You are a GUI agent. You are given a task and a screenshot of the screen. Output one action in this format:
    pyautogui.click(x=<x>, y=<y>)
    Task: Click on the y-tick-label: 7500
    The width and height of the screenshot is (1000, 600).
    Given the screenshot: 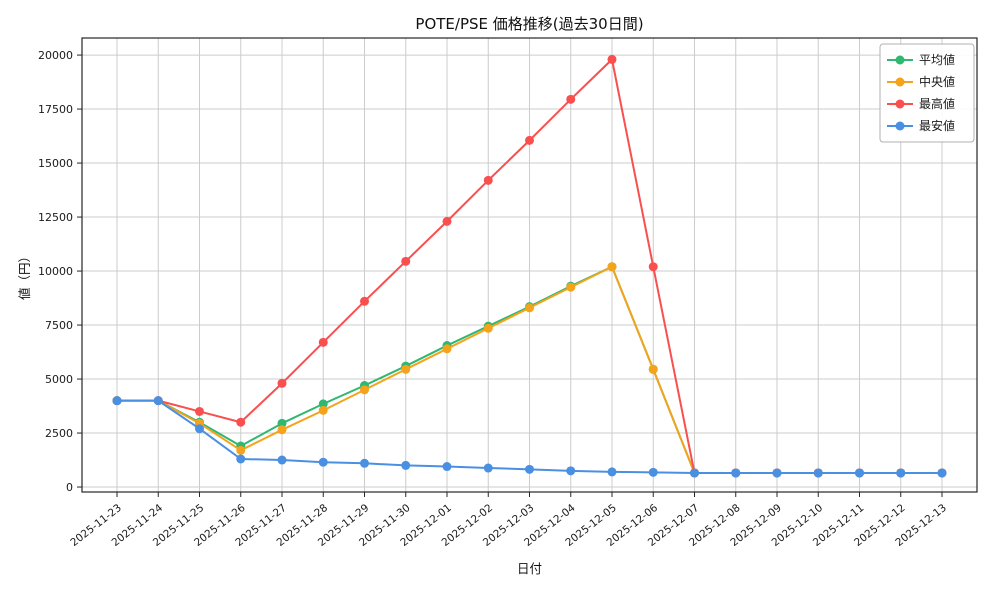 What is the action you would take?
    pyautogui.click(x=59, y=325)
    